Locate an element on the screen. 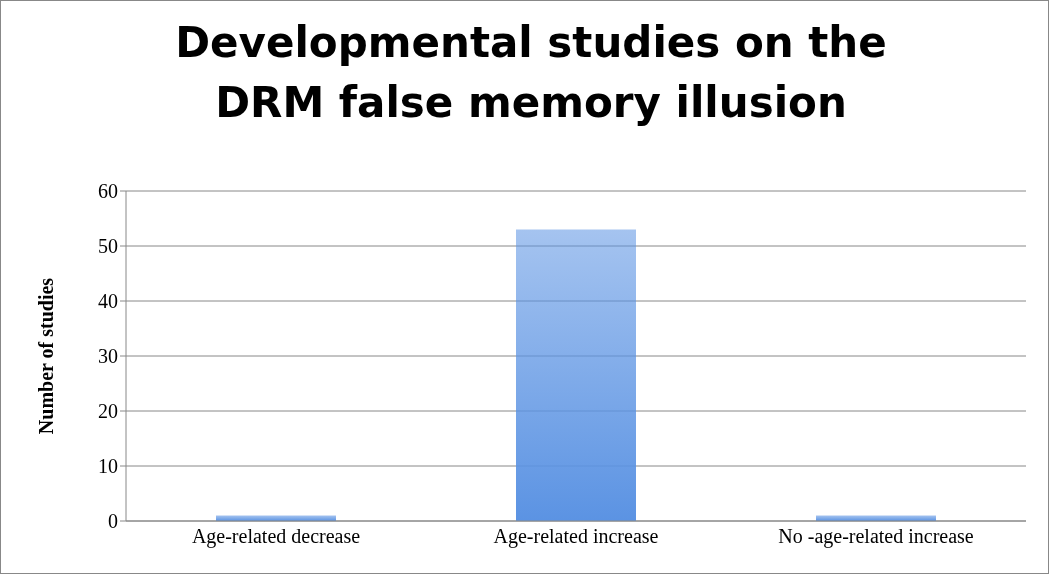  y-tick-label: 60 is located at coordinates (108, 191).